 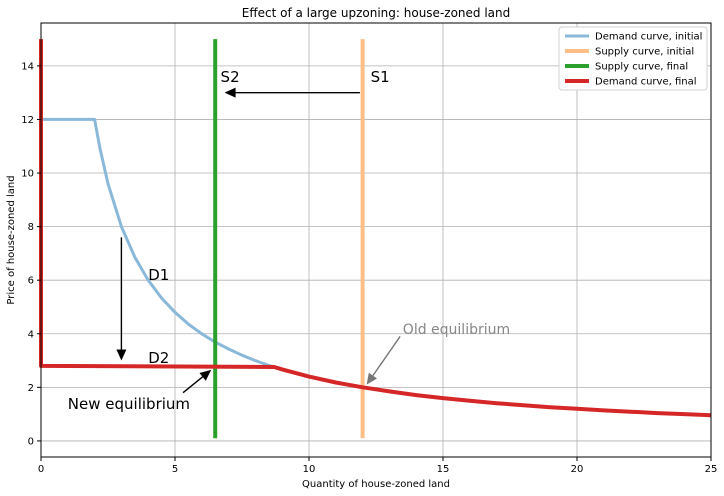 What do you see at coordinates (376, 484) in the screenshot?
I see `x-axis-label: Quantity of house-zoned land` at bounding box center [376, 484].